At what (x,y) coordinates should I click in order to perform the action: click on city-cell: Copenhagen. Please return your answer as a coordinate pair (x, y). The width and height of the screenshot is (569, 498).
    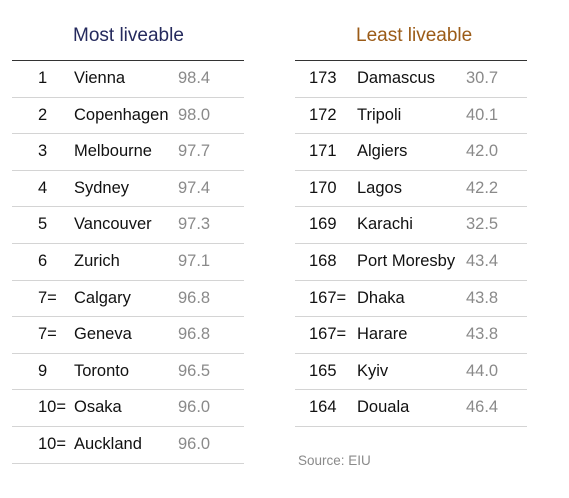
    Looking at the image, I should click on (121, 114).